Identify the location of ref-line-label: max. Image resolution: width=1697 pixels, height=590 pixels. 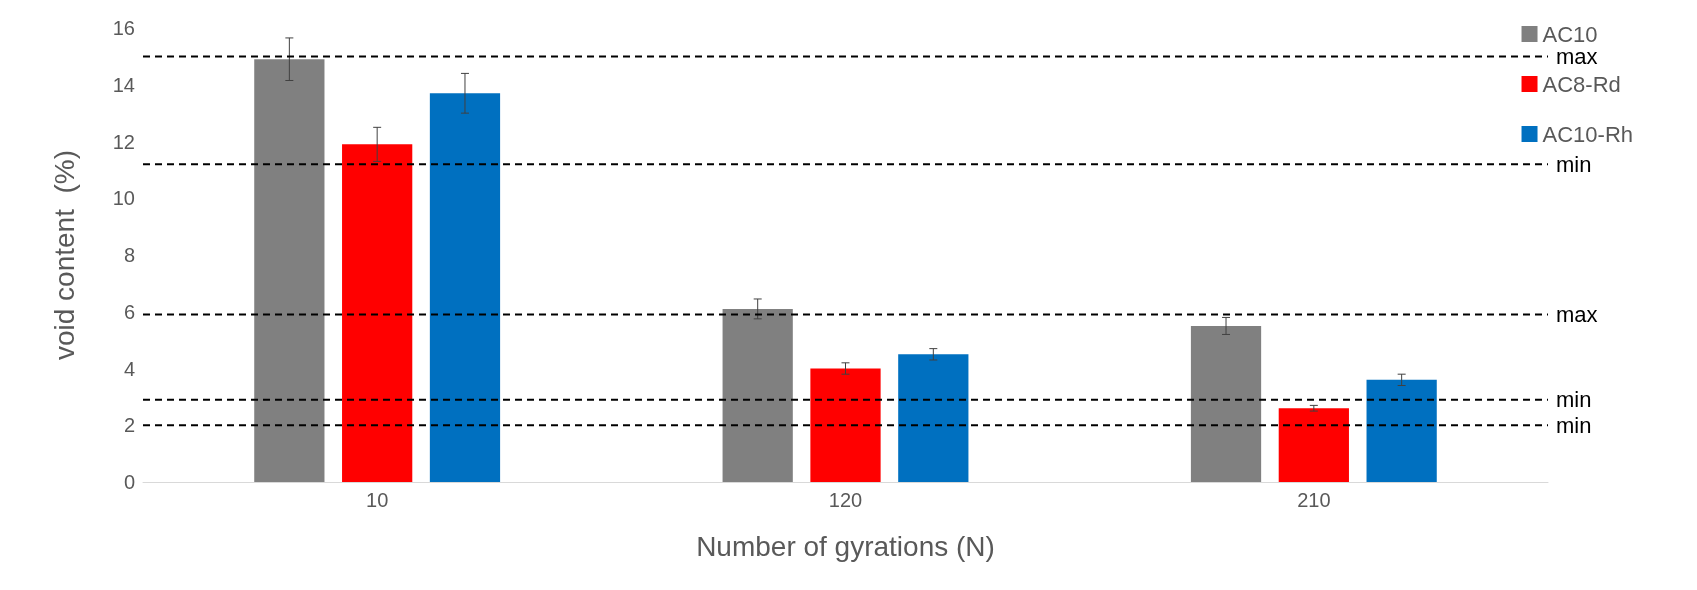
(1577, 315).